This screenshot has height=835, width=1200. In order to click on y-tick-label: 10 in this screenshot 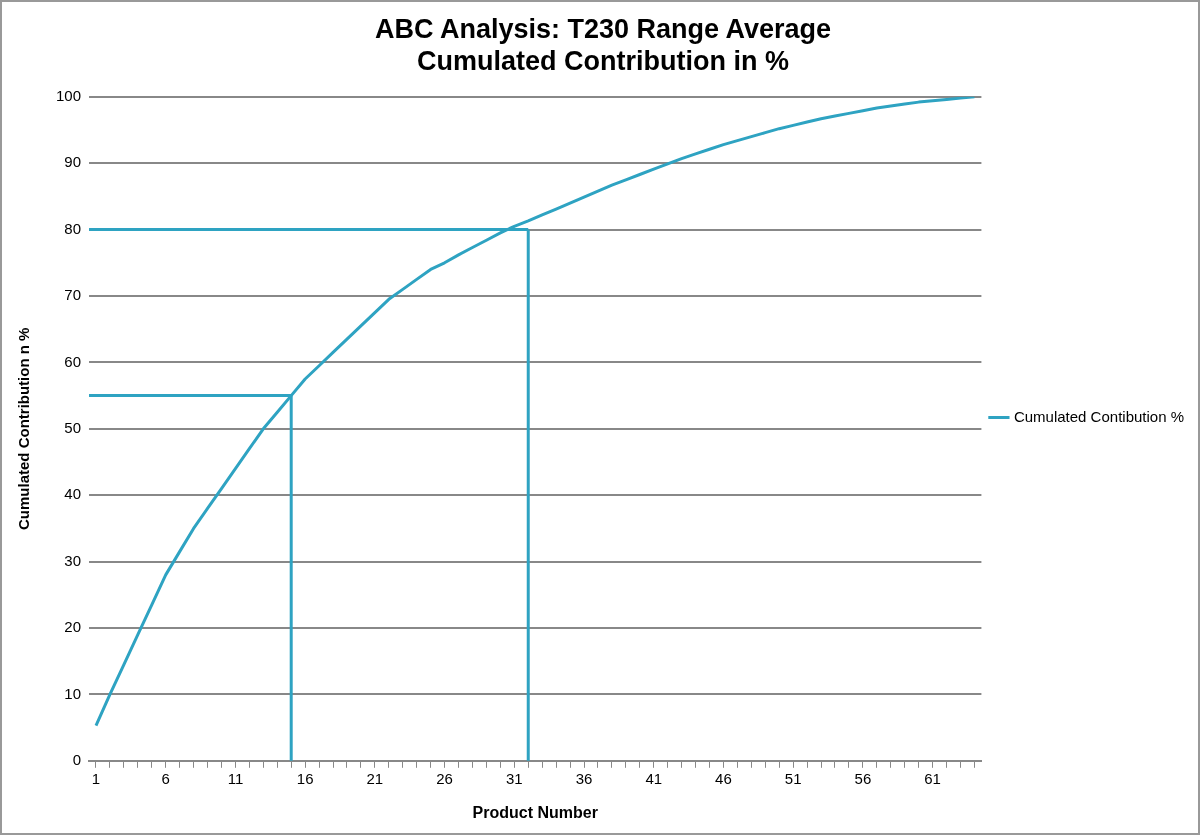, I will do `click(73, 693)`.